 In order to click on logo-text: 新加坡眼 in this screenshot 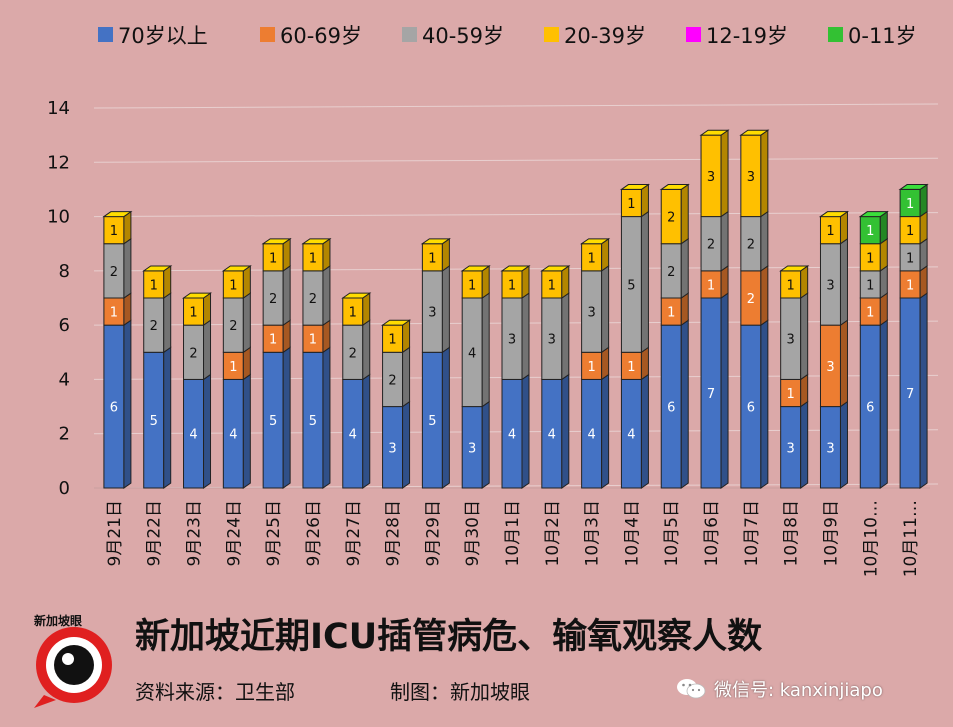, I will do `click(58, 621)`.